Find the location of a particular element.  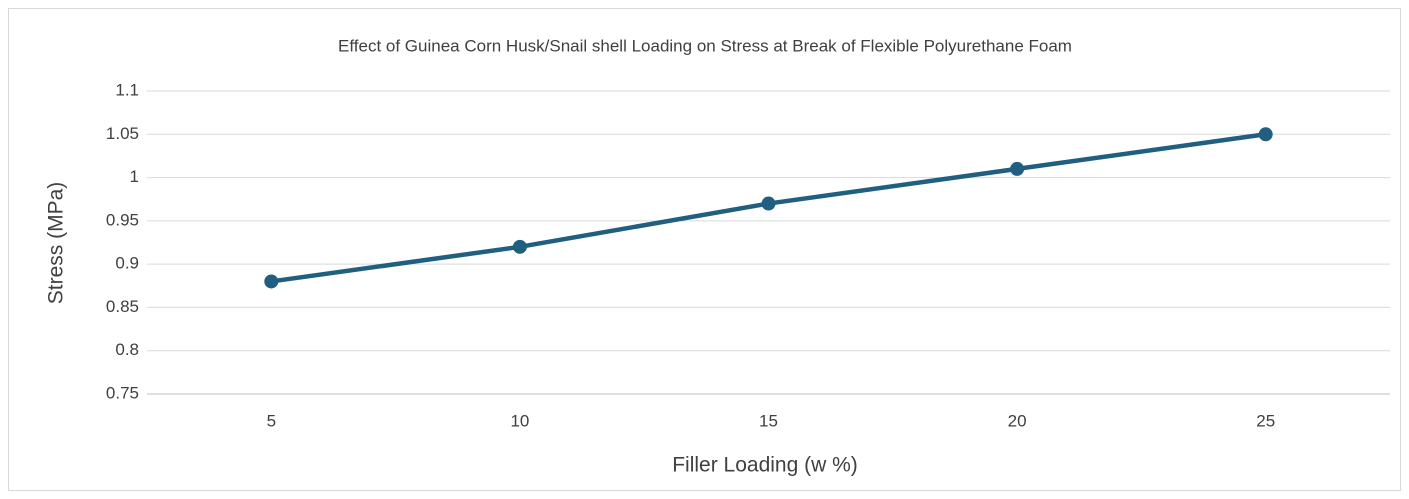

y-tick-label: 0.9 is located at coordinates (127, 263).